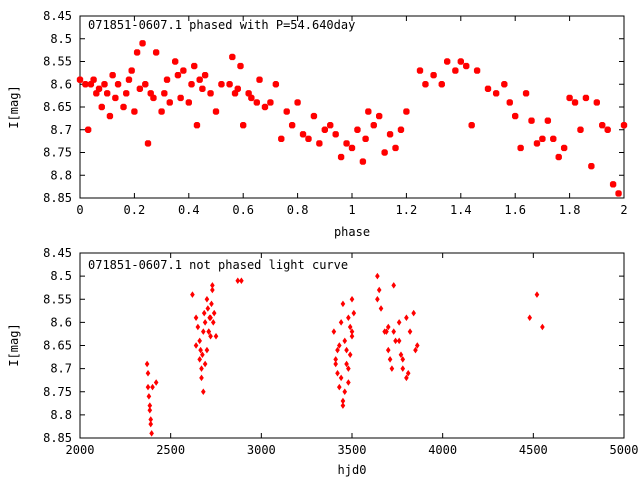  I want to click on phased-x-tick-label: 1, so click(351, 210).